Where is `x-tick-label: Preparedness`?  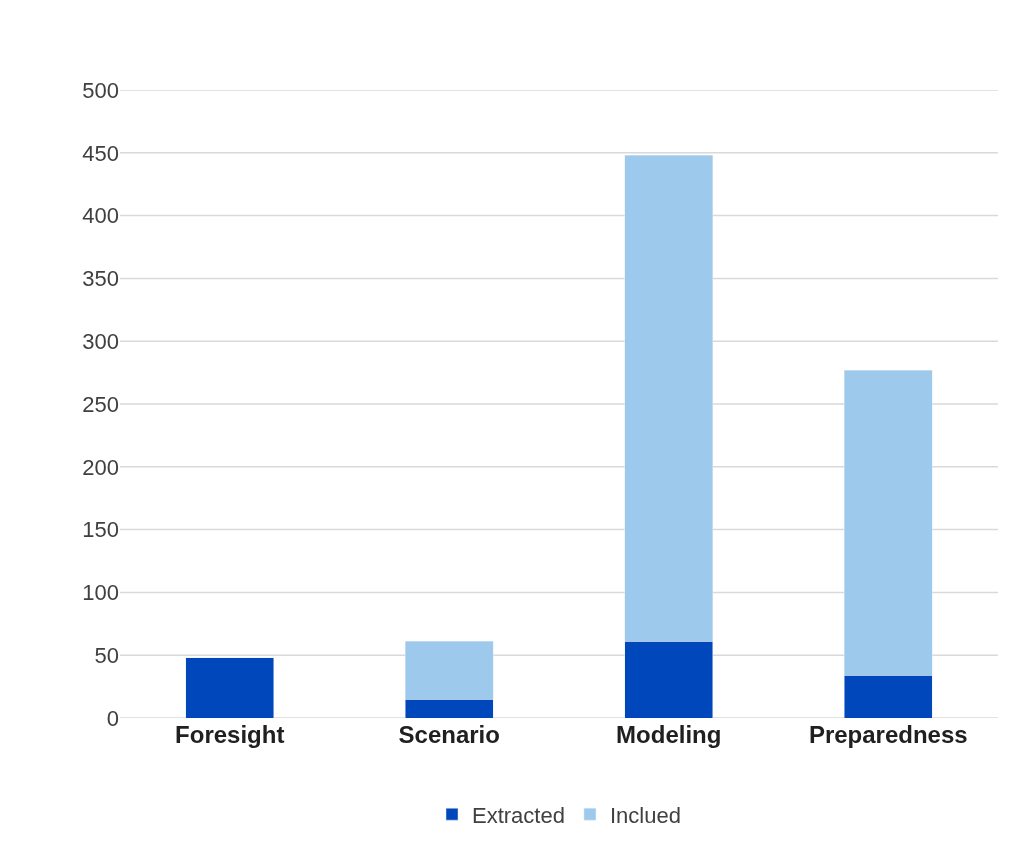 x-tick-label: Preparedness is located at coordinates (888, 734).